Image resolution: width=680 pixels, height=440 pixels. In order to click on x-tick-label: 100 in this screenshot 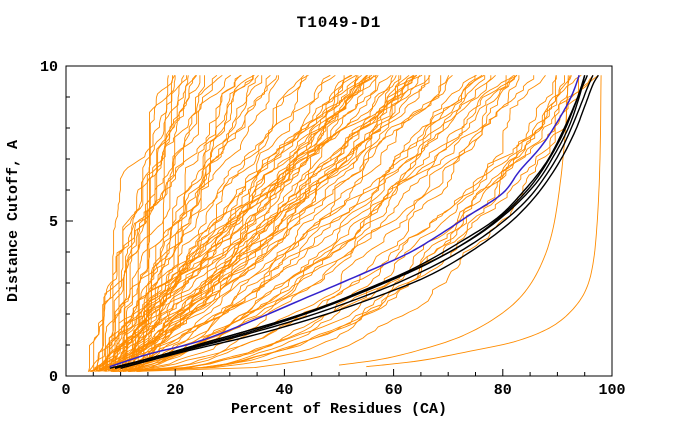, I will do `click(611, 390)`.